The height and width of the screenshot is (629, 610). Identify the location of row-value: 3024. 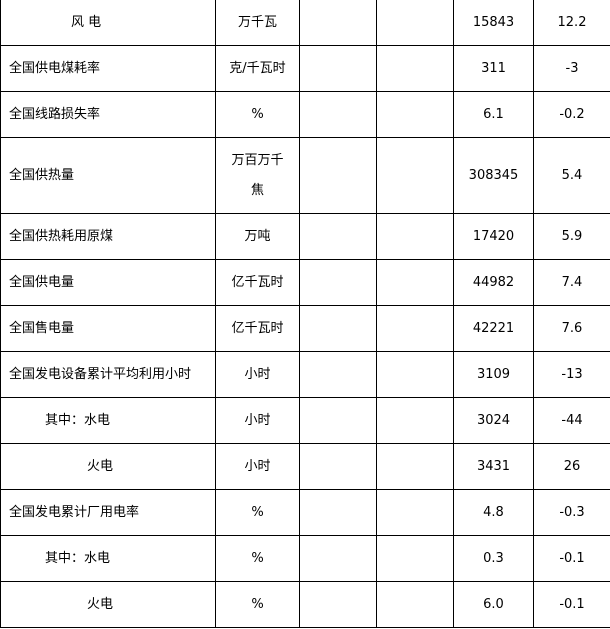
(493, 420).